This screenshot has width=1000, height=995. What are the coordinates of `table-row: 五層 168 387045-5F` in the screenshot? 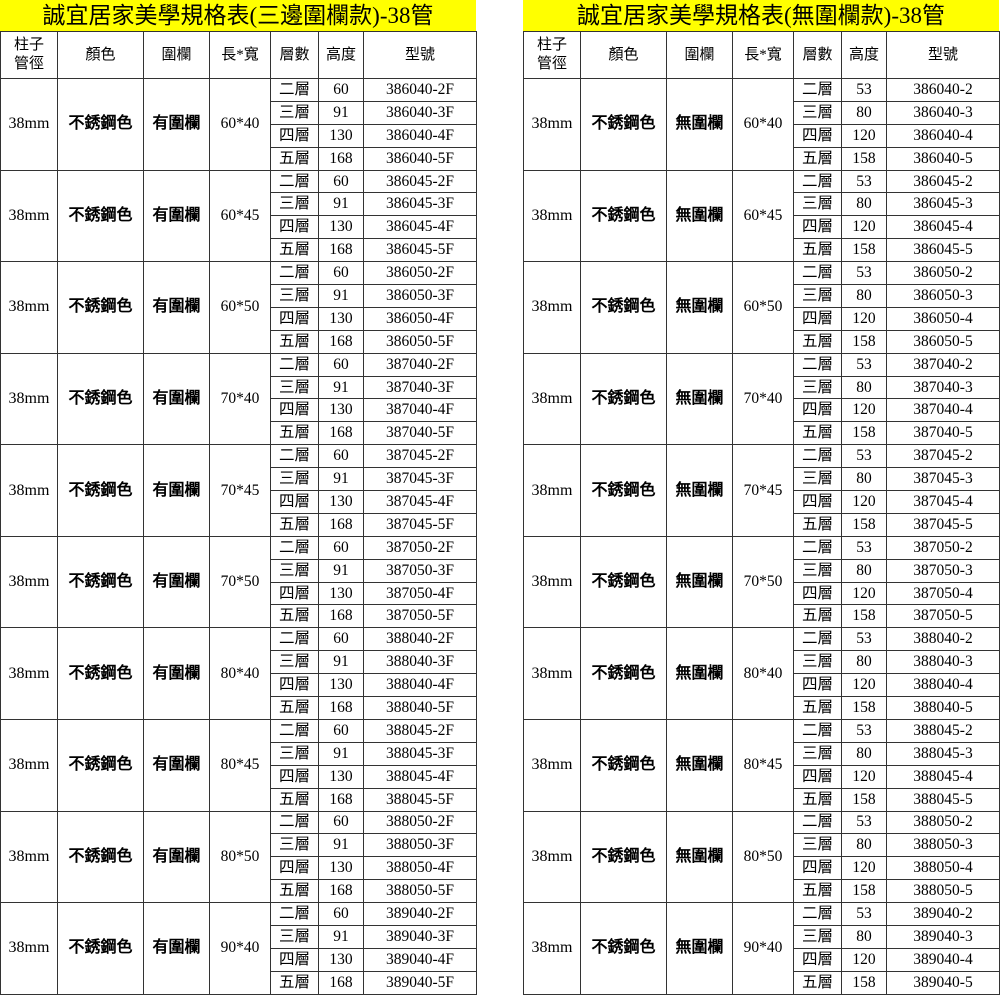 It's located at (239, 524).